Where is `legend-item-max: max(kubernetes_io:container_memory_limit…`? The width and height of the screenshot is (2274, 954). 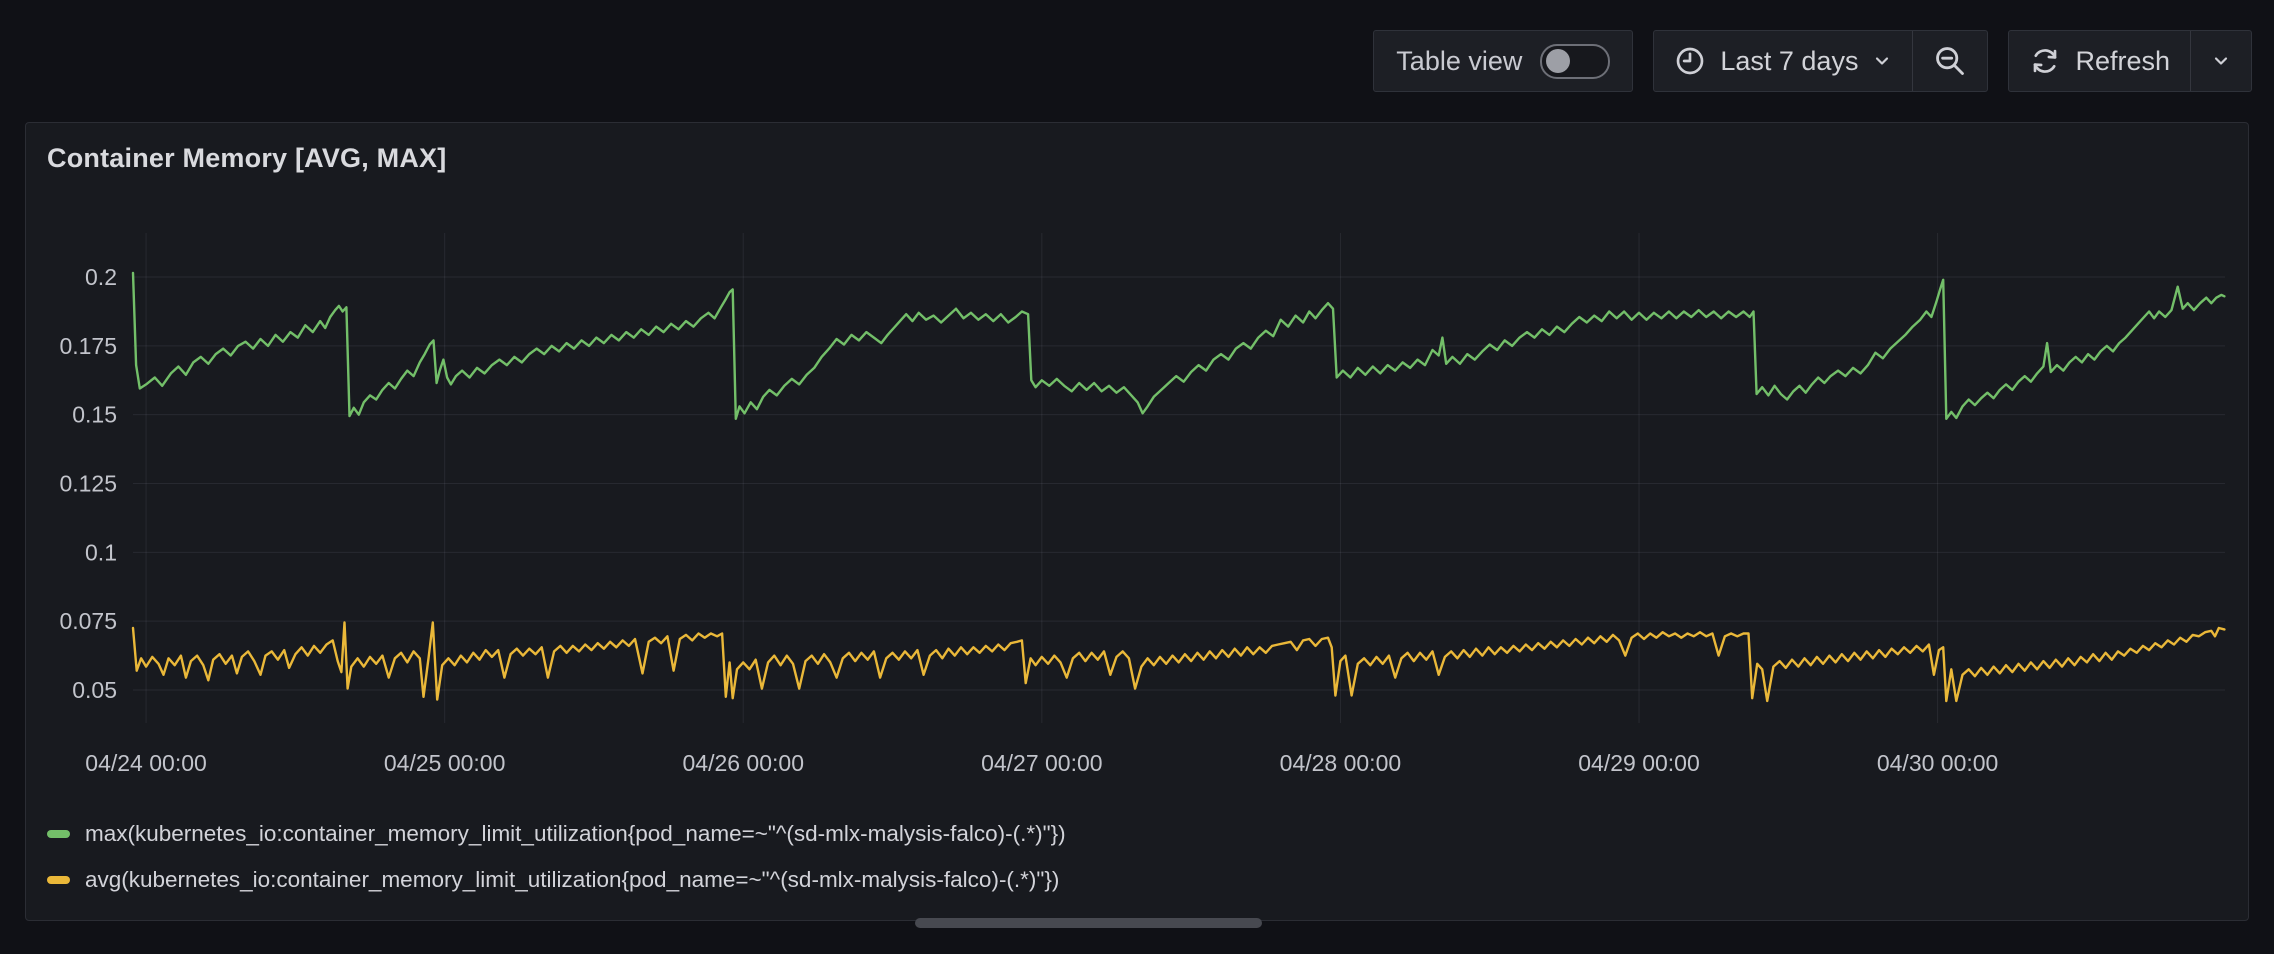 legend-item-max: max(kubernetes_io:container_memory_limit… is located at coordinates (556, 834).